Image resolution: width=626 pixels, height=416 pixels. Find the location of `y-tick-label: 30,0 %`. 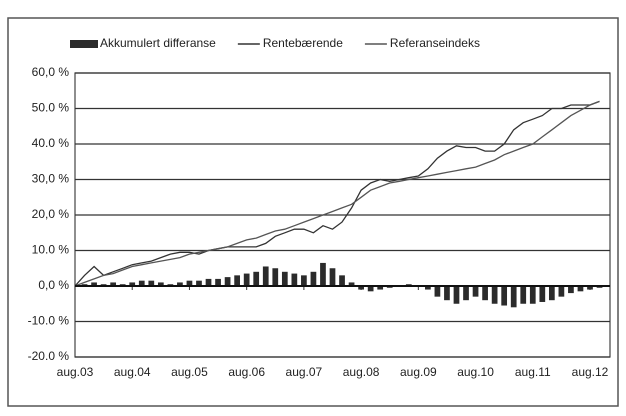

y-tick-label: 30,0 % is located at coordinates (51, 179).